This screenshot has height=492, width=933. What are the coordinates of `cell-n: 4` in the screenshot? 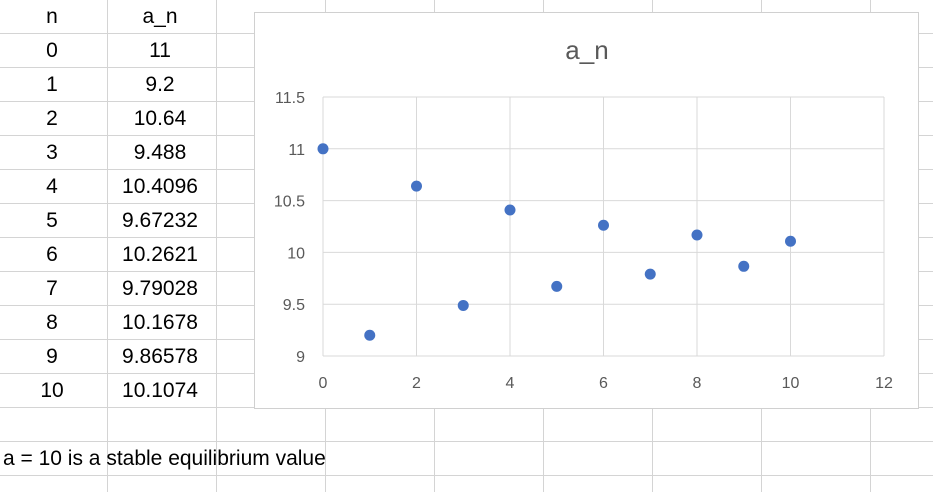 It's located at (52, 186).